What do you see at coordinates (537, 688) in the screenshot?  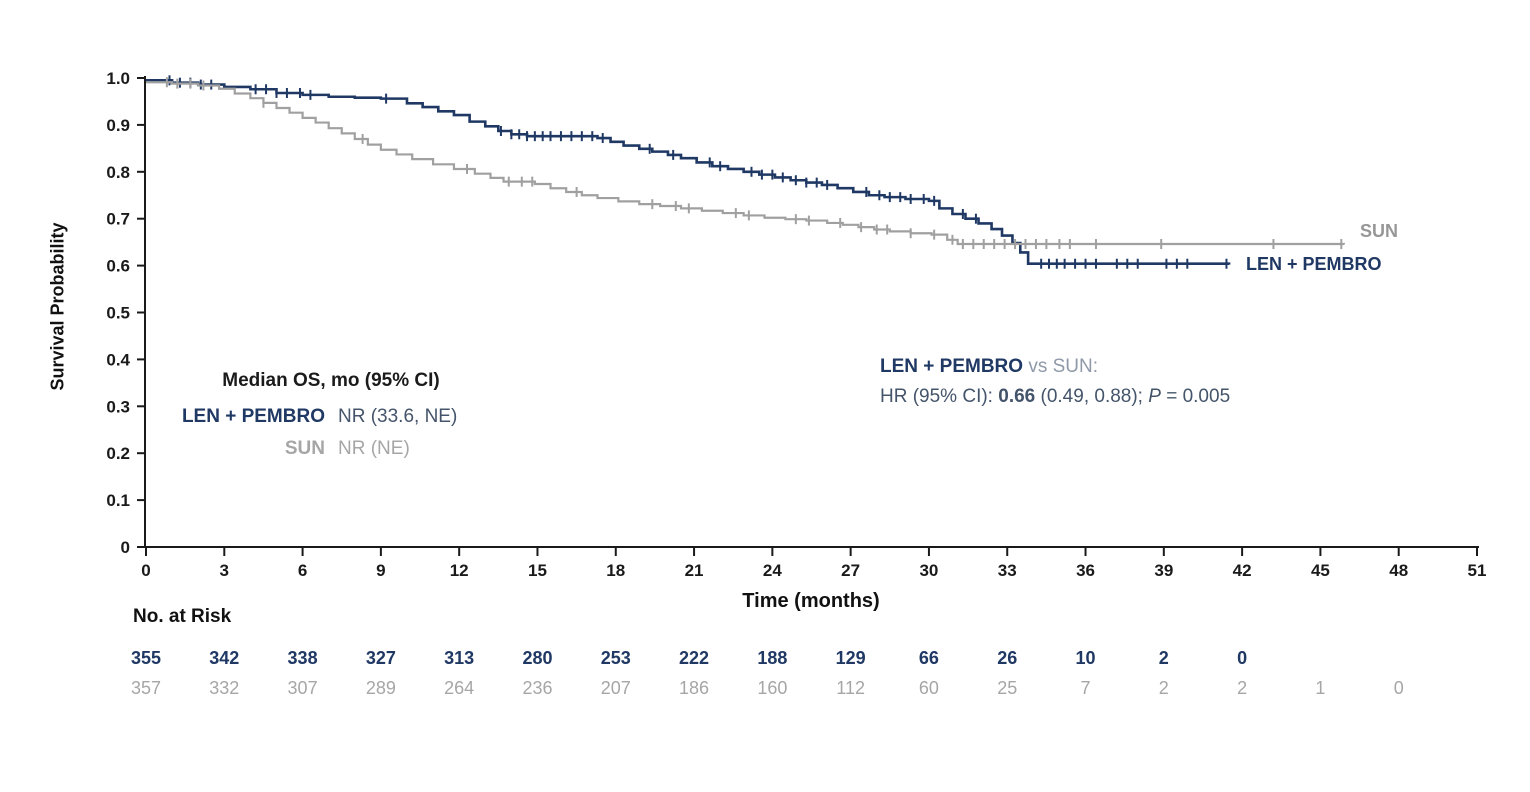 I see `risk-count-sun: 236` at bounding box center [537, 688].